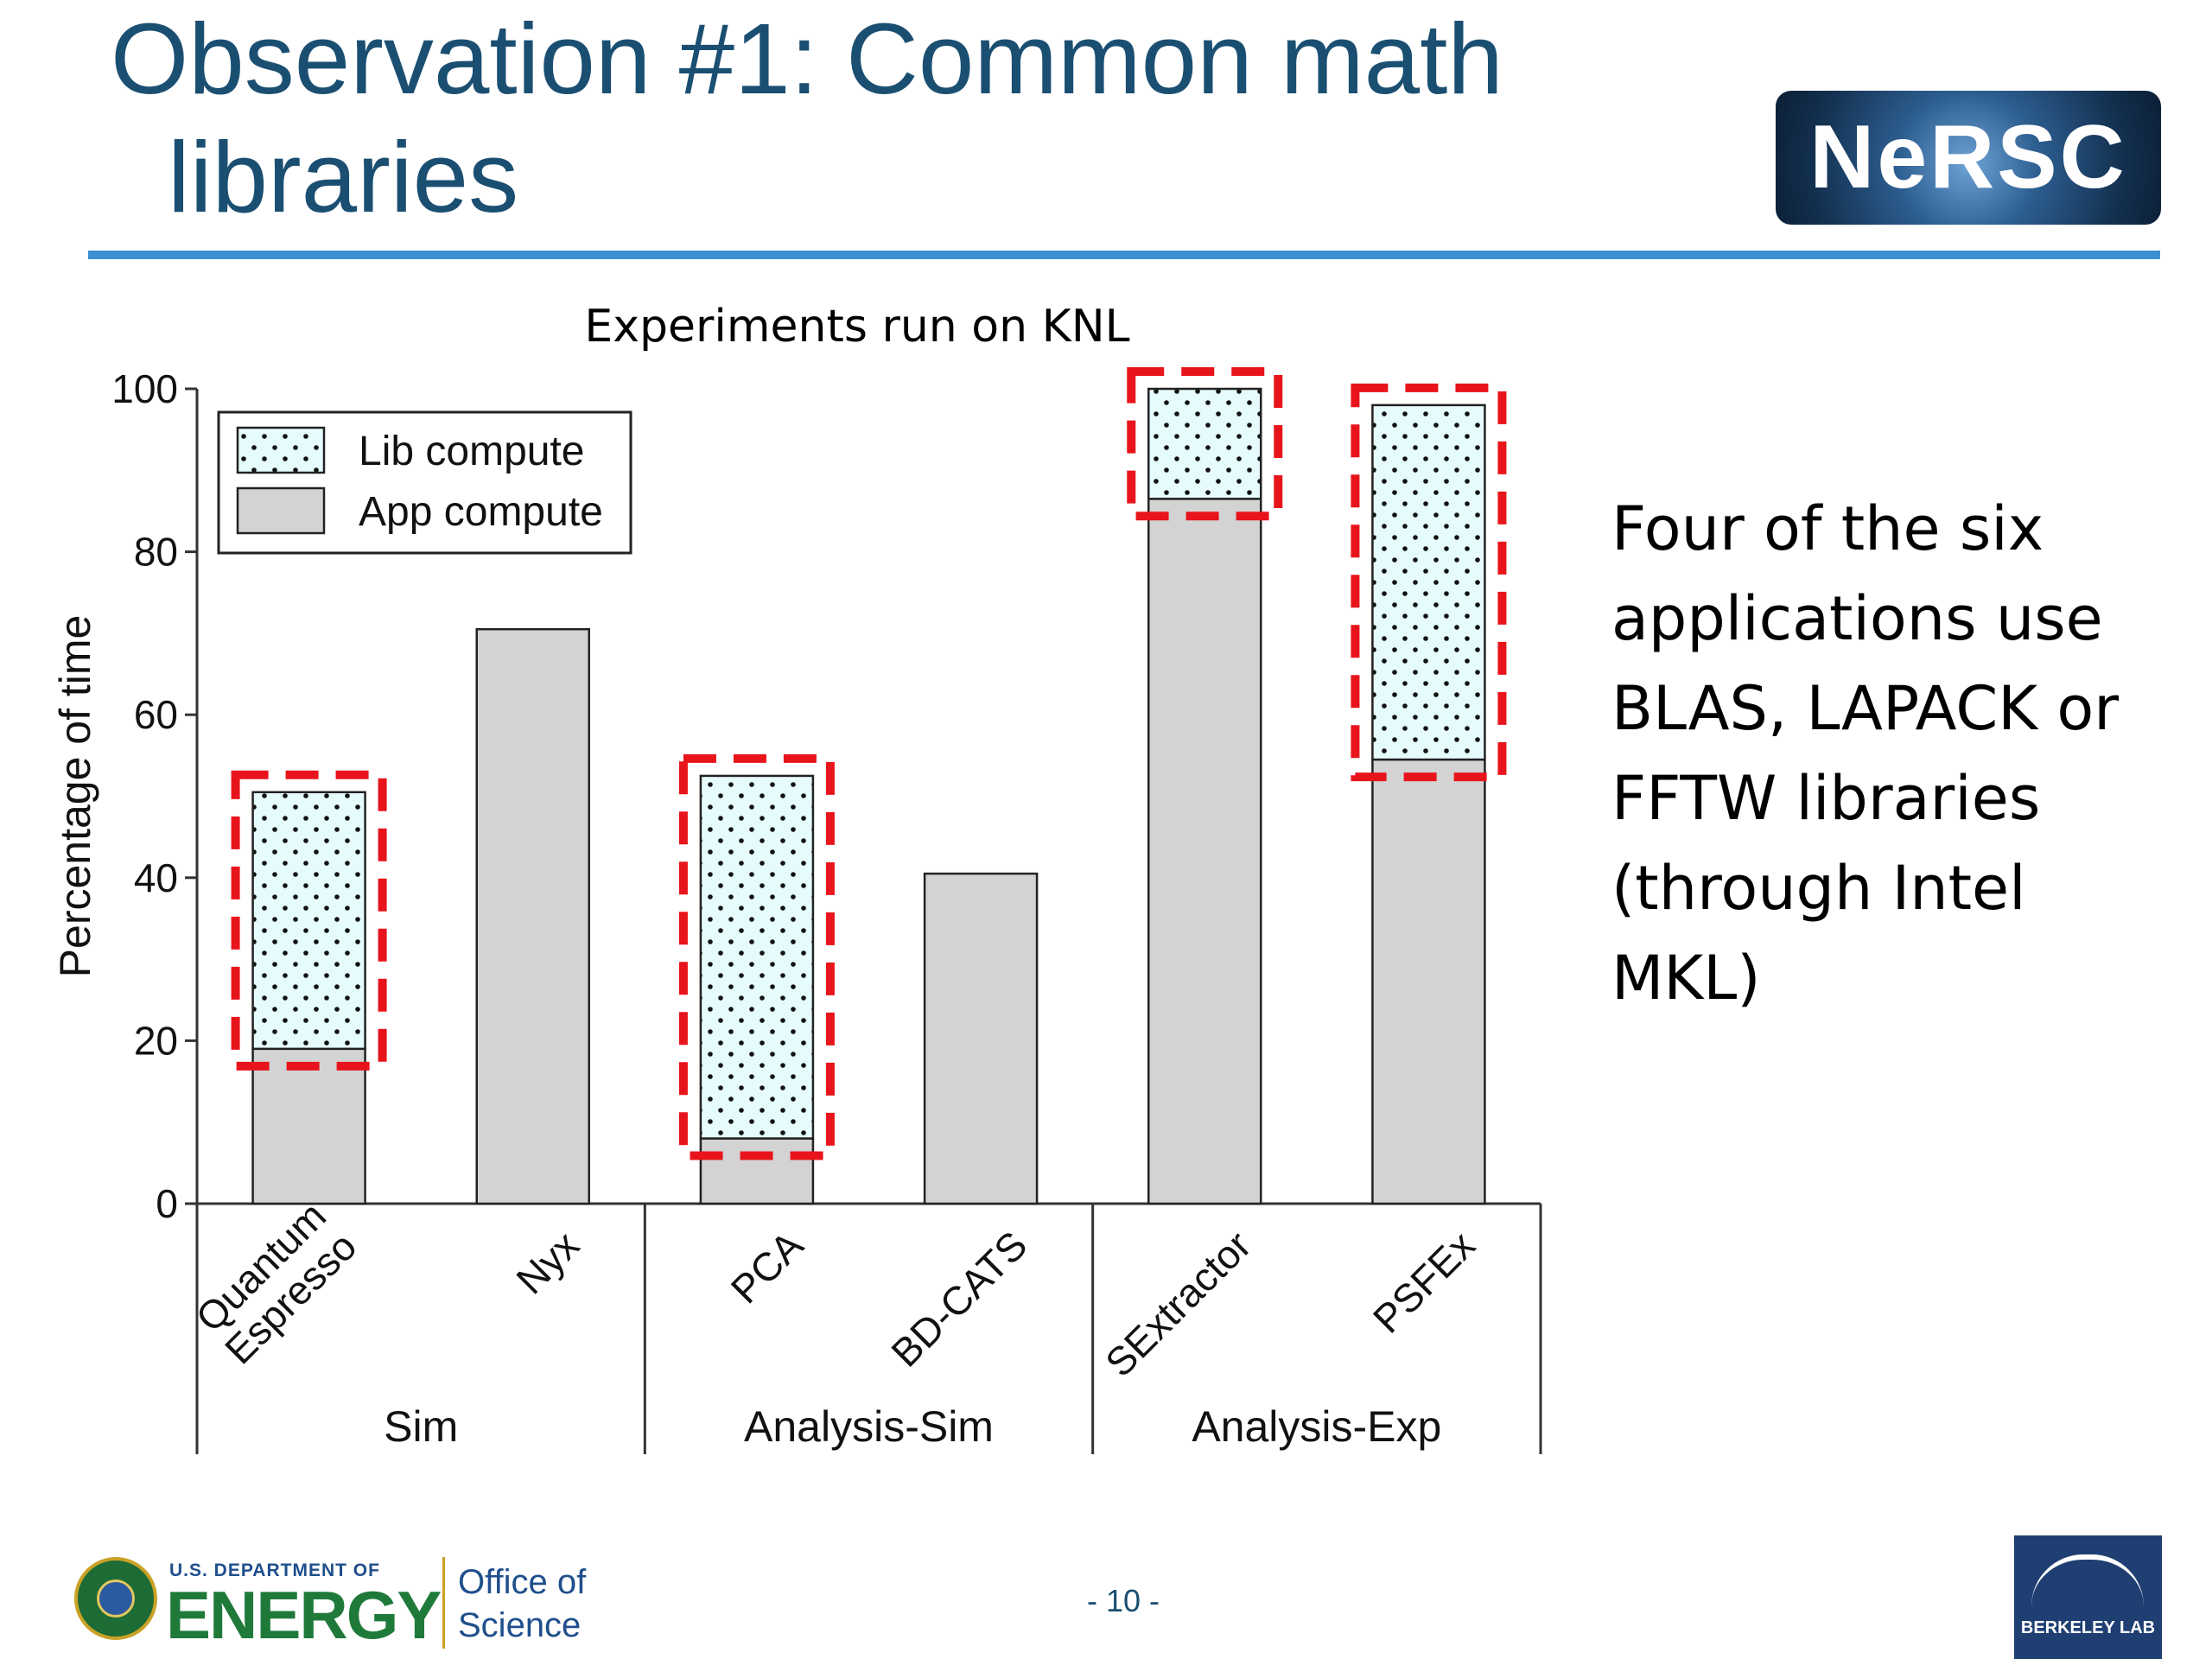  I want to click on x-tick-label: PSFEx, so click(1424, 1282).